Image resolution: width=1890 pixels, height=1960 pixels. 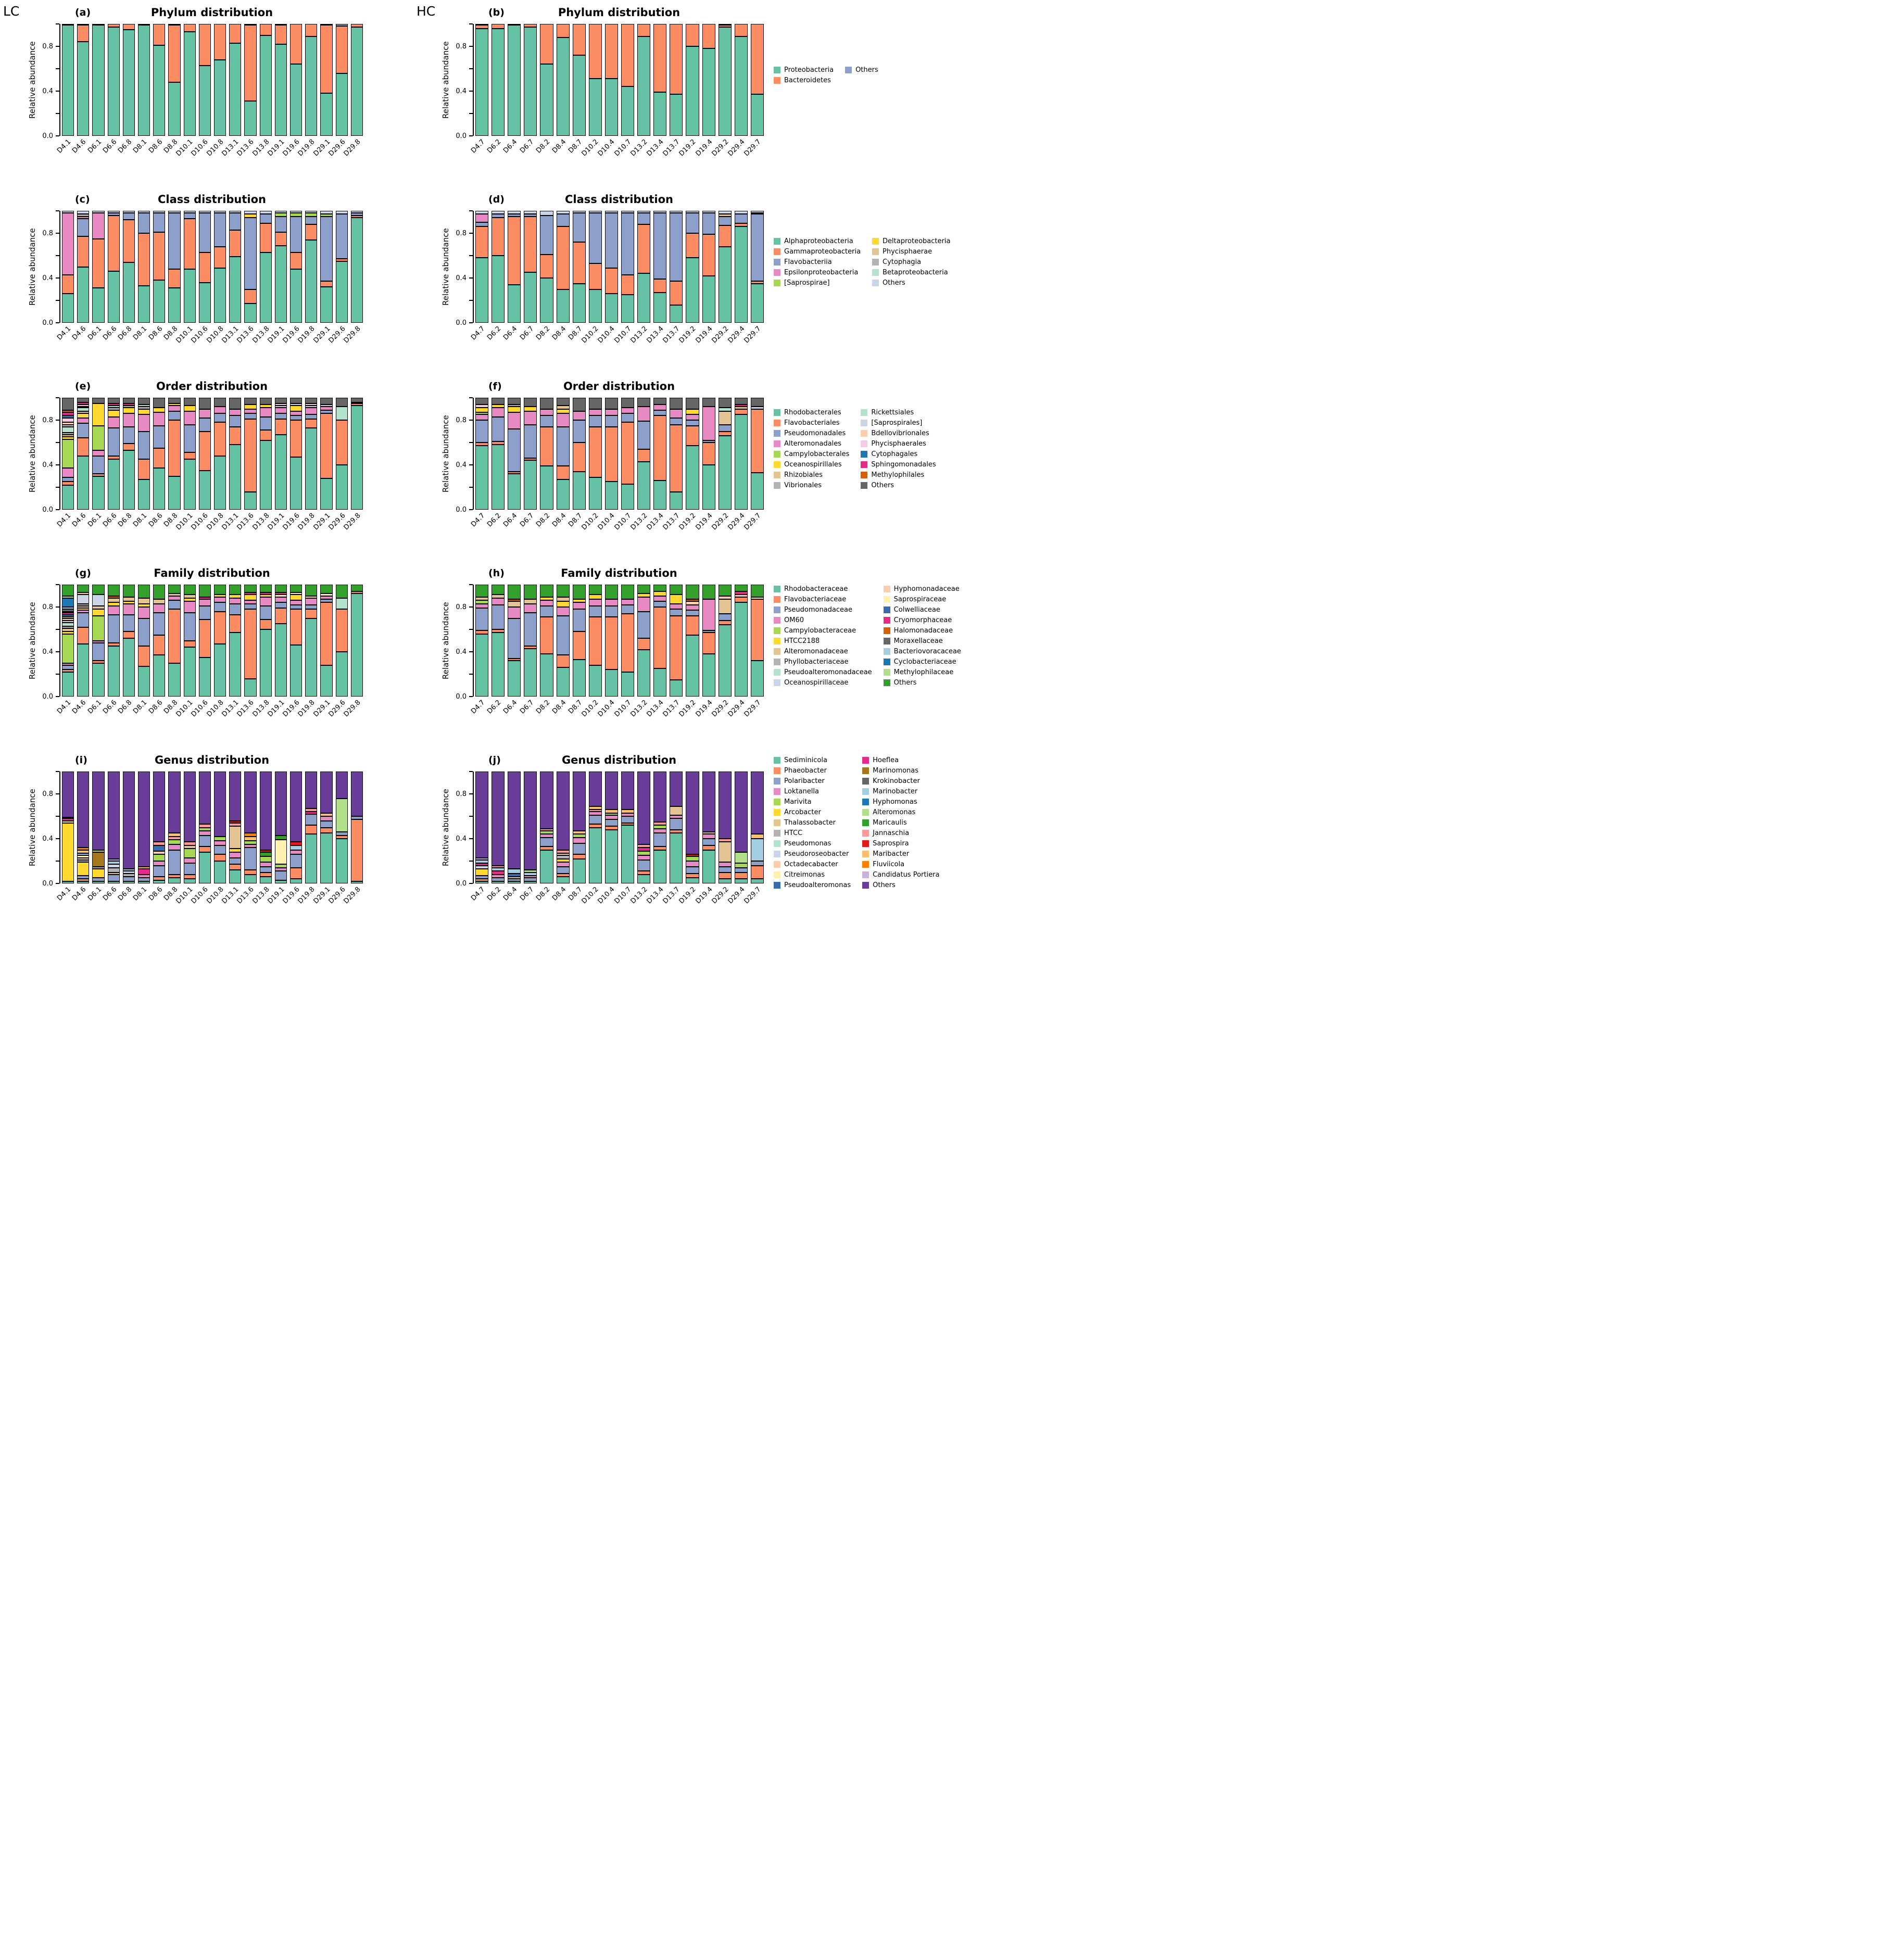 What do you see at coordinates (499, 412) in the screenshot?
I see `bar-segment-alteromonadales` at bounding box center [499, 412].